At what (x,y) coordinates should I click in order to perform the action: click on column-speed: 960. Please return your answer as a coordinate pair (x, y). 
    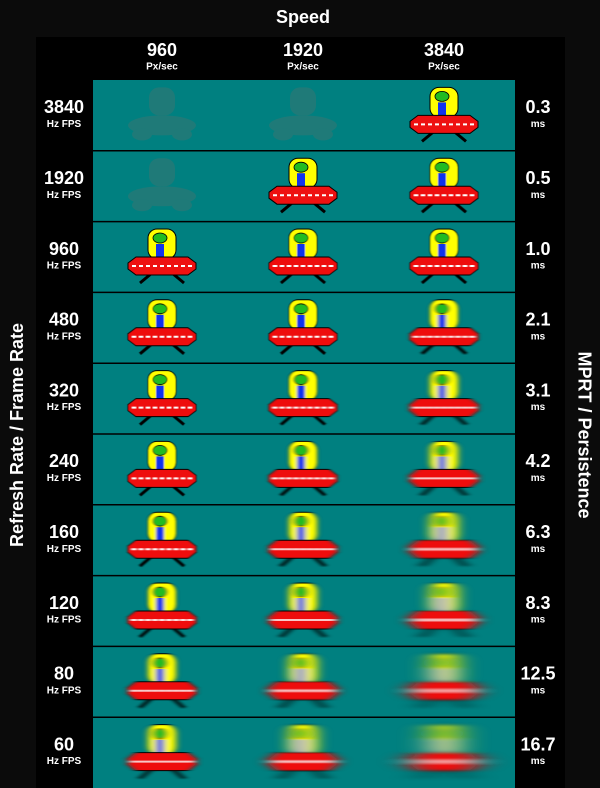
    Looking at the image, I should click on (162, 50).